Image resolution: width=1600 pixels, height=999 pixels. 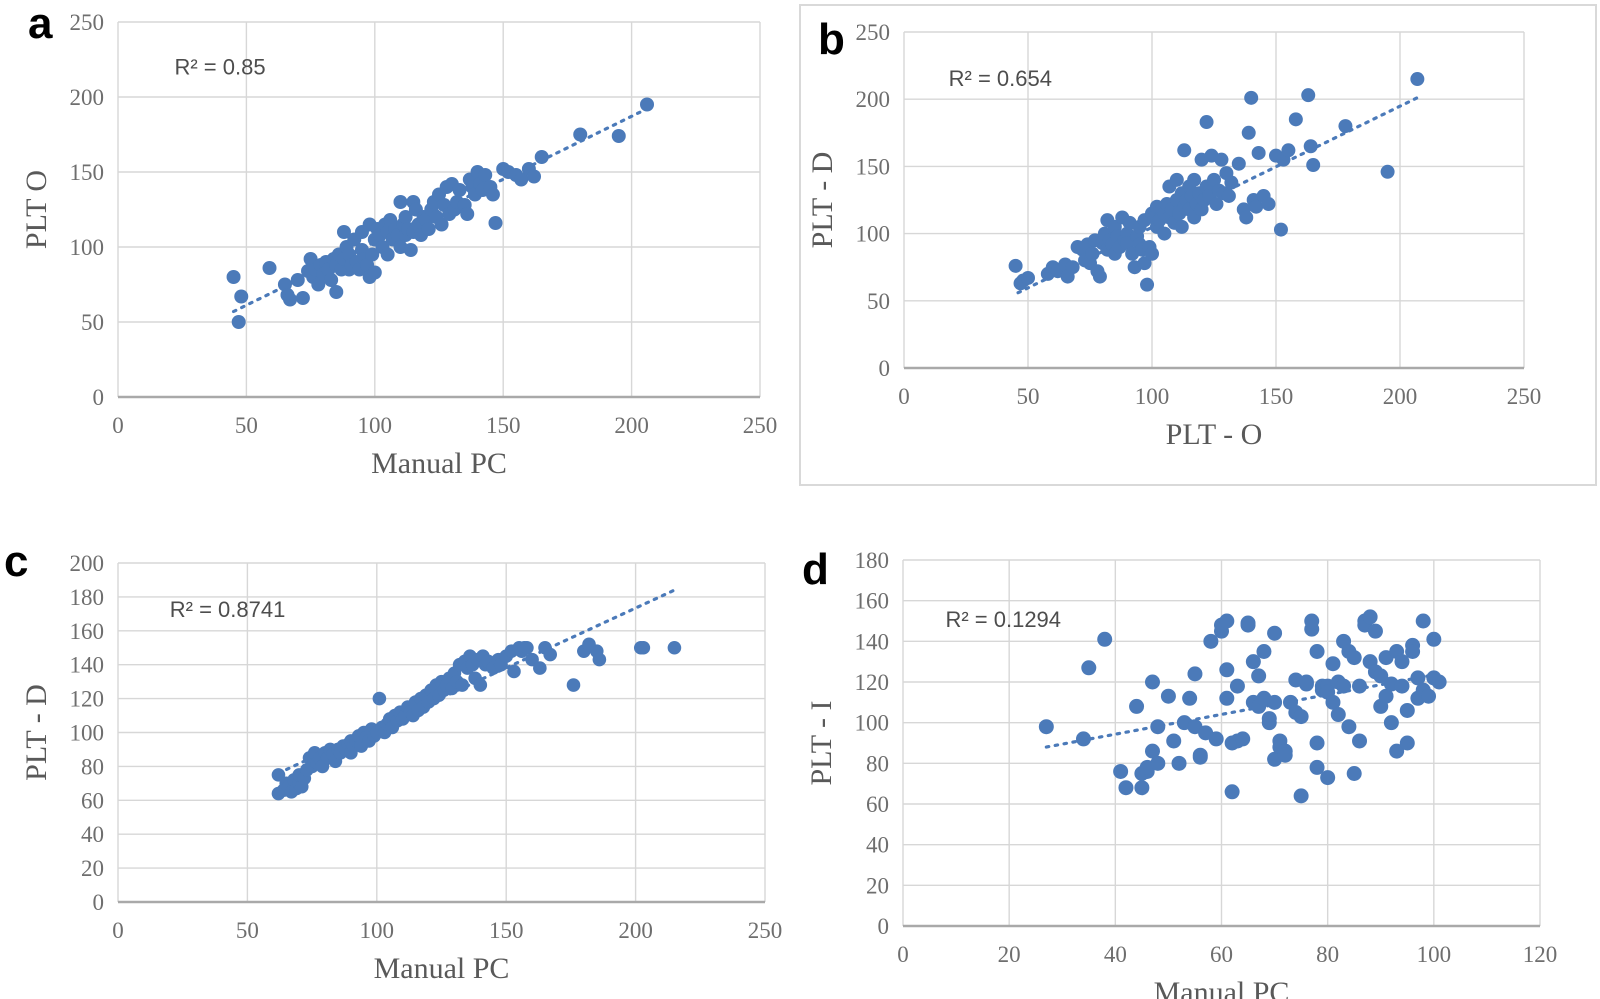 What do you see at coordinates (36, 209) in the screenshot?
I see `svg-text: PLT O` at bounding box center [36, 209].